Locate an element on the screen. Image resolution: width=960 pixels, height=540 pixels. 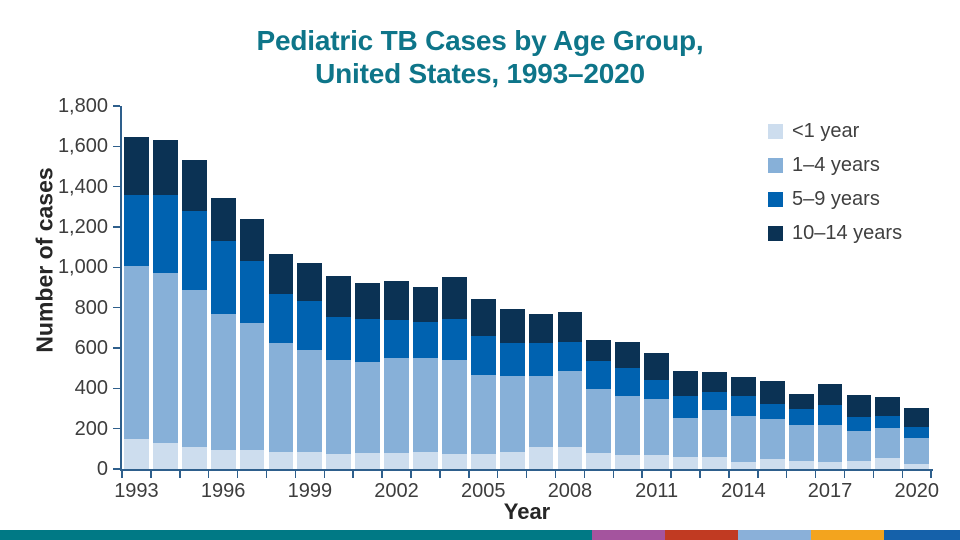
bar-2010 is located at coordinates (628, 405).